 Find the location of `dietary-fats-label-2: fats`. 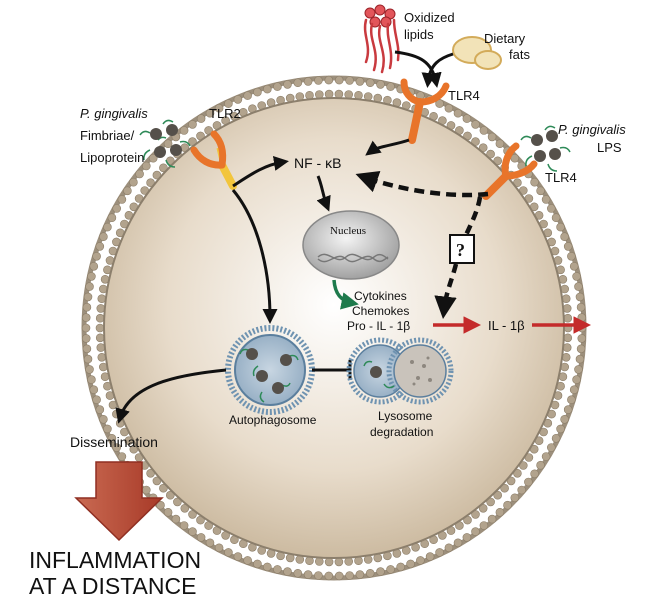

dietary-fats-label-2: fats is located at coordinates (519, 54).